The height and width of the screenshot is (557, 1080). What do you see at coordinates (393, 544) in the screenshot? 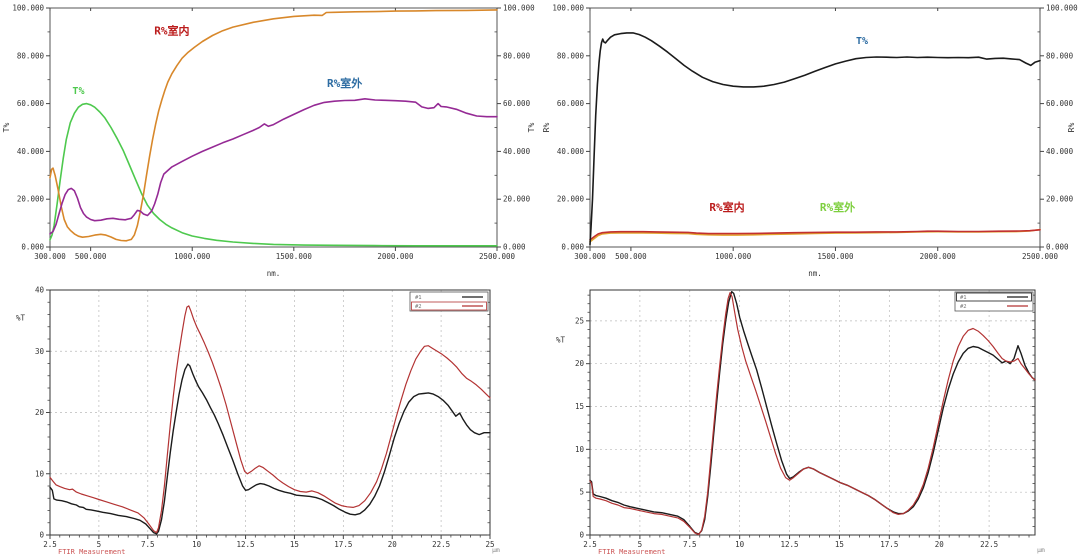
I see `x-tick-label: 20` at bounding box center [393, 544].